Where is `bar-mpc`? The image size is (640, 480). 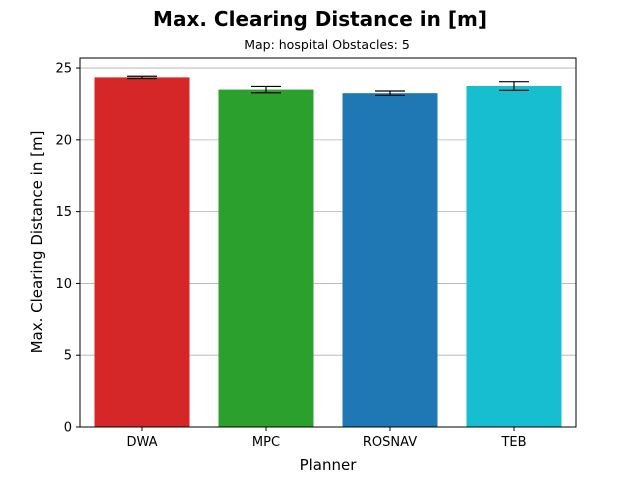 bar-mpc is located at coordinates (266, 258).